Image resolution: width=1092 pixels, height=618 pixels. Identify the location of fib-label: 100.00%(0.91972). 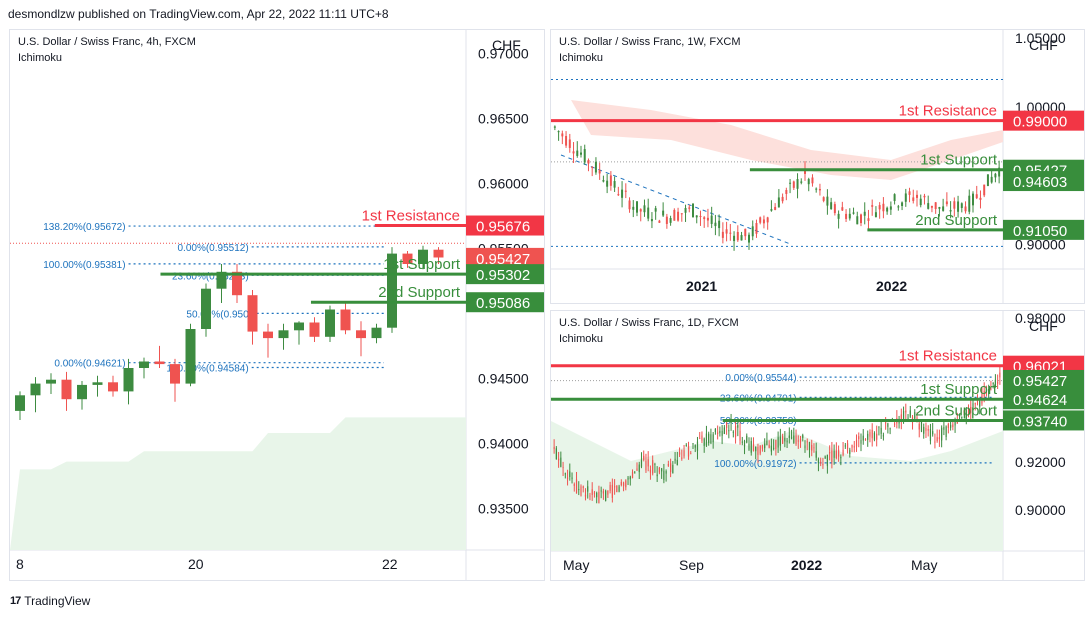
(755, 464).